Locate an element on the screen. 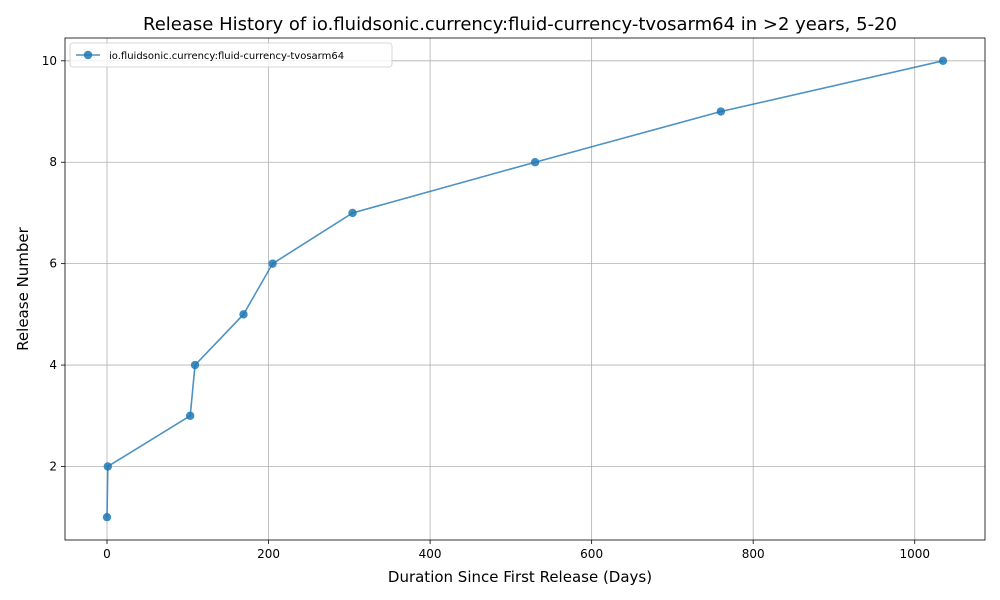  y-tick-label: 6 is located at coordinates (53, 264).